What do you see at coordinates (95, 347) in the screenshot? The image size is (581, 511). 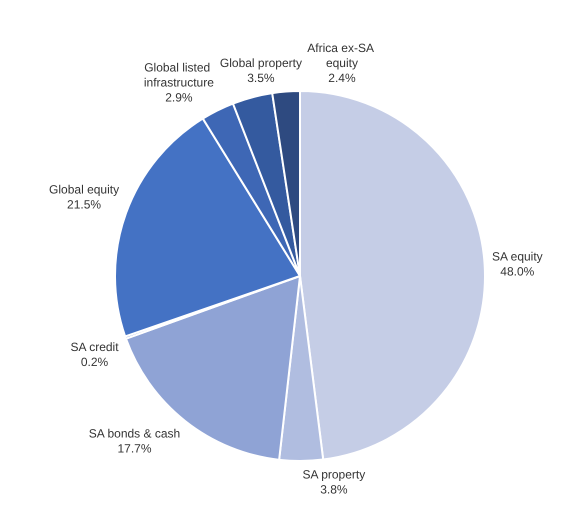 I see `slice-label: SA credit` at bounding box center [95, 347].